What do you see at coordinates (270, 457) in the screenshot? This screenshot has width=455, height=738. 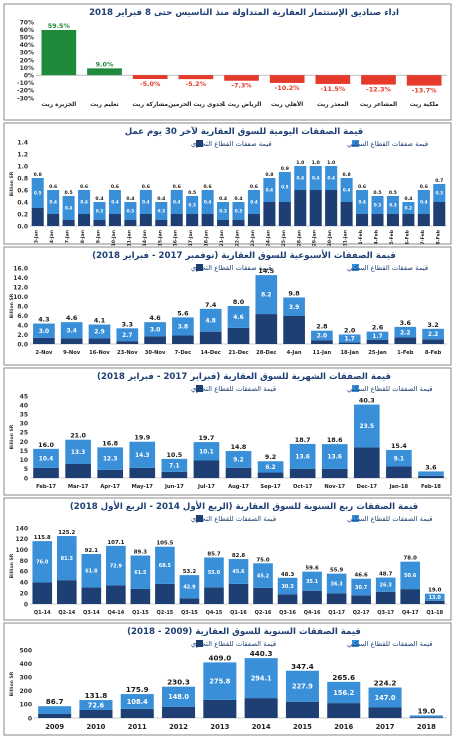 I see `chart-4-total-label: 9.2` at bounding box center [270, 457].